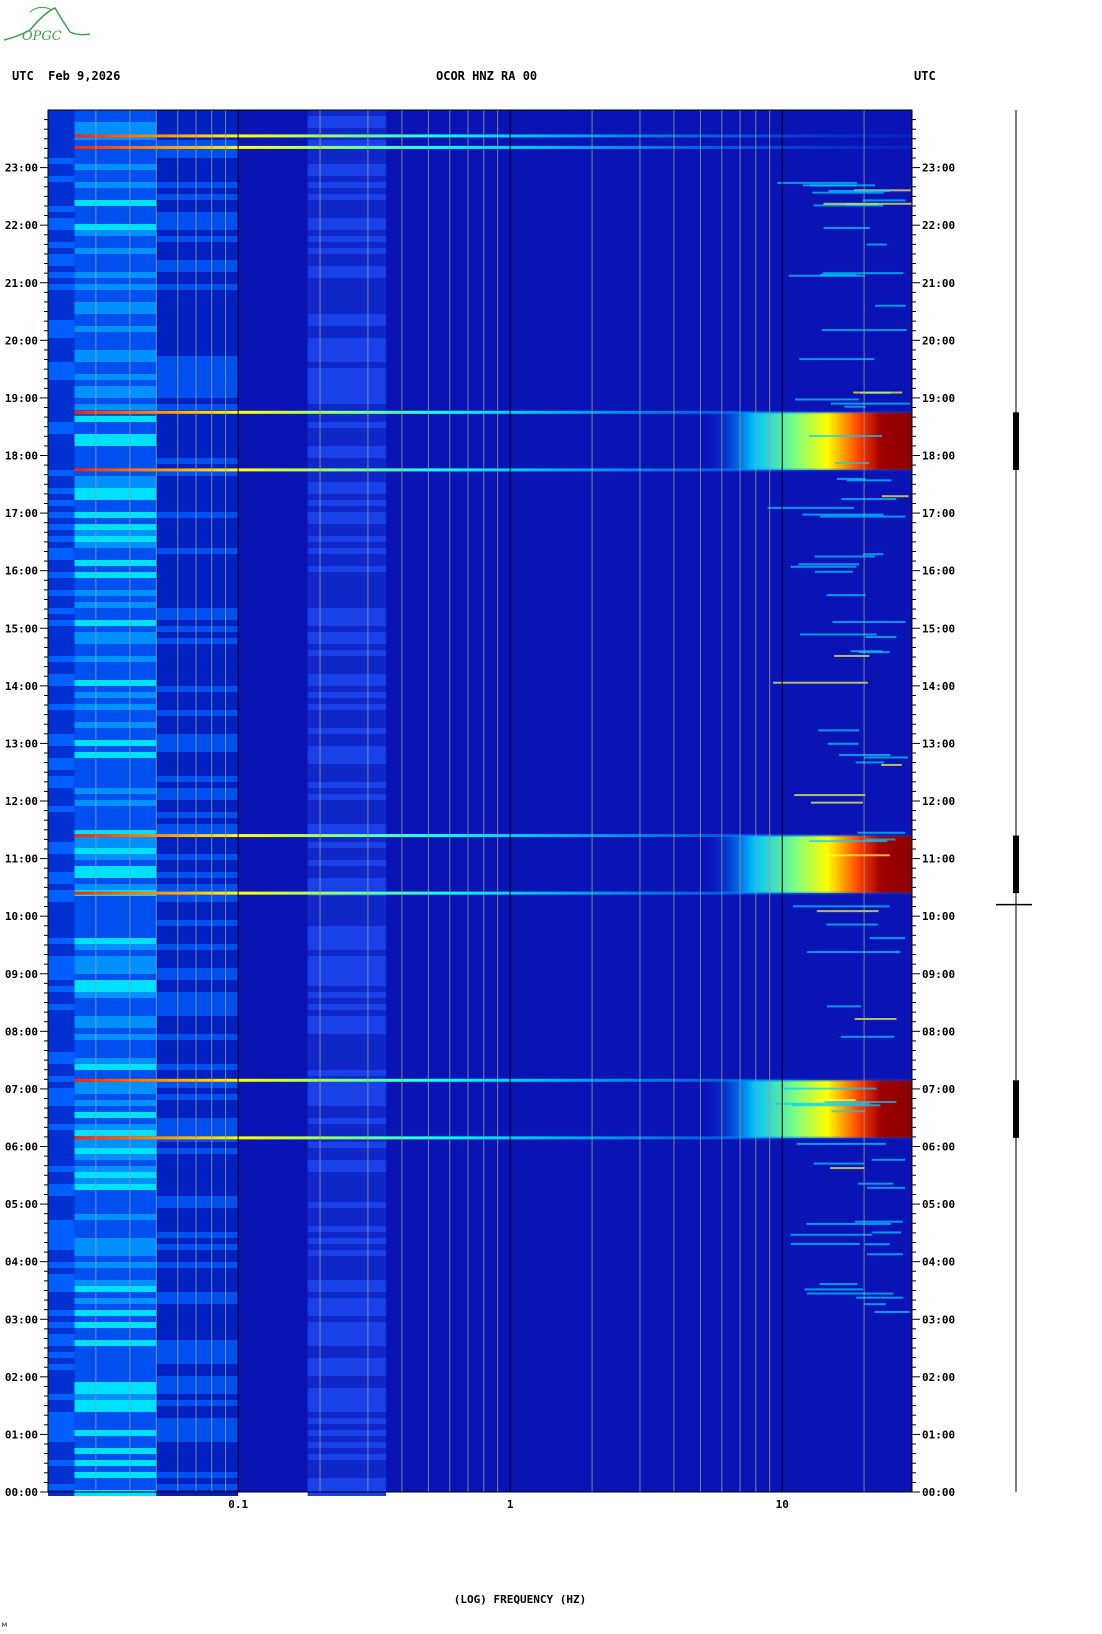 This screenshot has width=1102, height=1634. I want to click on y-tick-label-right: 07:00, so click(938, 1089).